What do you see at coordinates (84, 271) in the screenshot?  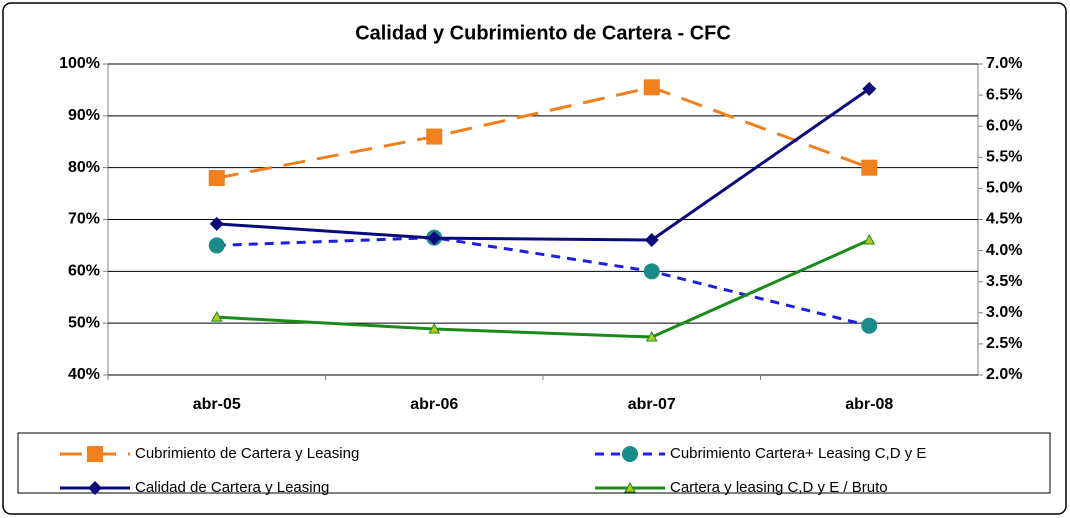 I see `y-tick-label: 60%` at bounding box center [84, 271].